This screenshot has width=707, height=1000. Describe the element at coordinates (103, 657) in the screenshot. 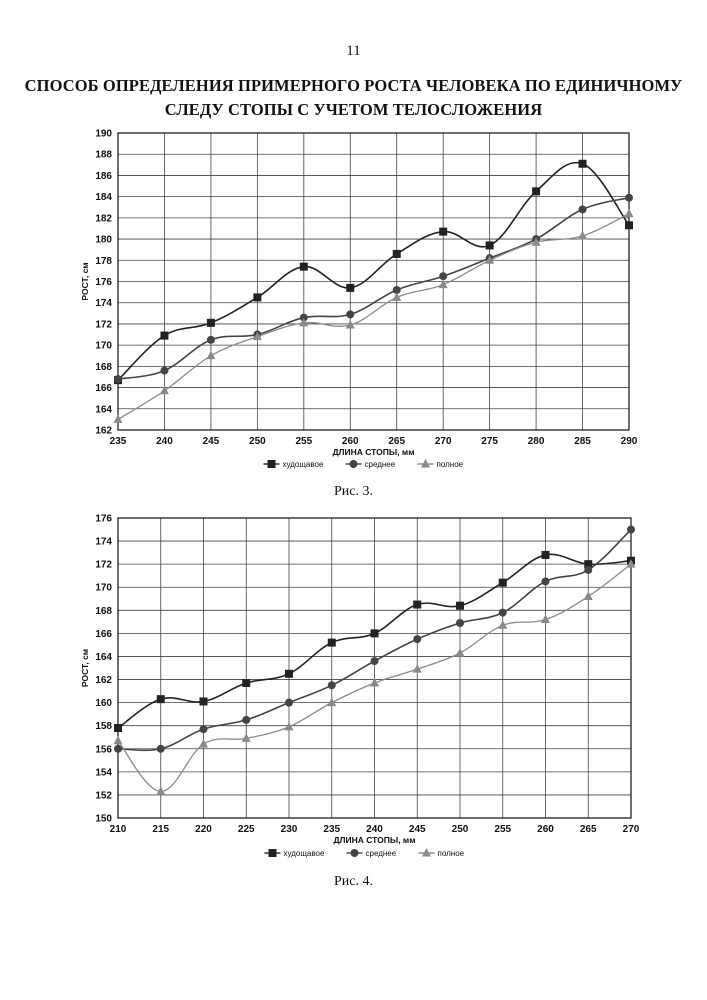

I see `y-tick-label: 164` at that location.